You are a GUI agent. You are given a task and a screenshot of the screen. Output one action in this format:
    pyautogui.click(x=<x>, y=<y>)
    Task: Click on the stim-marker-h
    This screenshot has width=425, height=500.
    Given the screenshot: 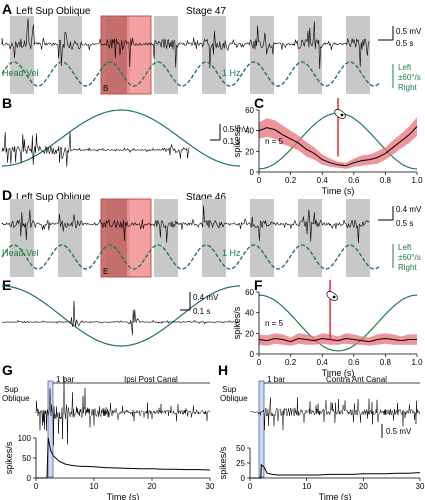 What is the action you would take?
    pyautogui.click(x=261, y=429)
    